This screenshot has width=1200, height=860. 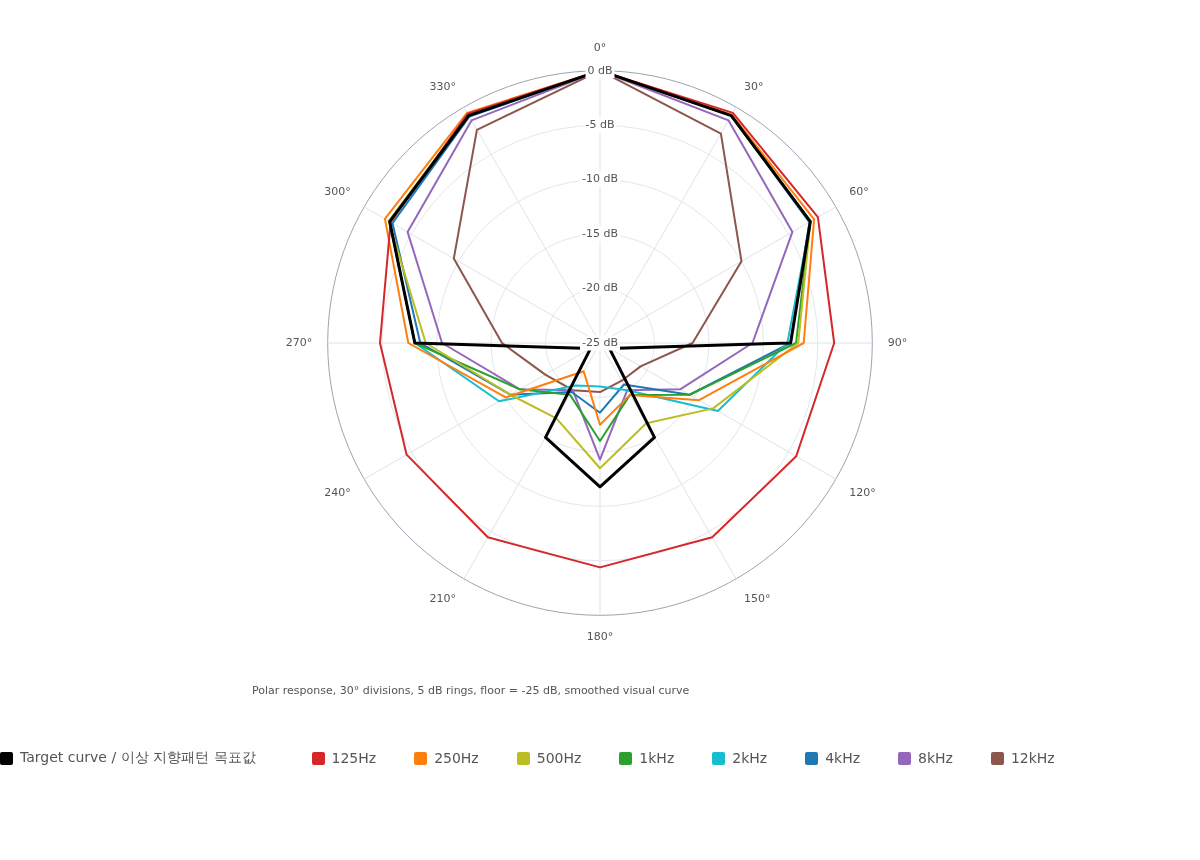 What do you see at coordinates (862, 493) in the screenshot?
I see `spoke-label: 120°` at bounding box center [862, 493].